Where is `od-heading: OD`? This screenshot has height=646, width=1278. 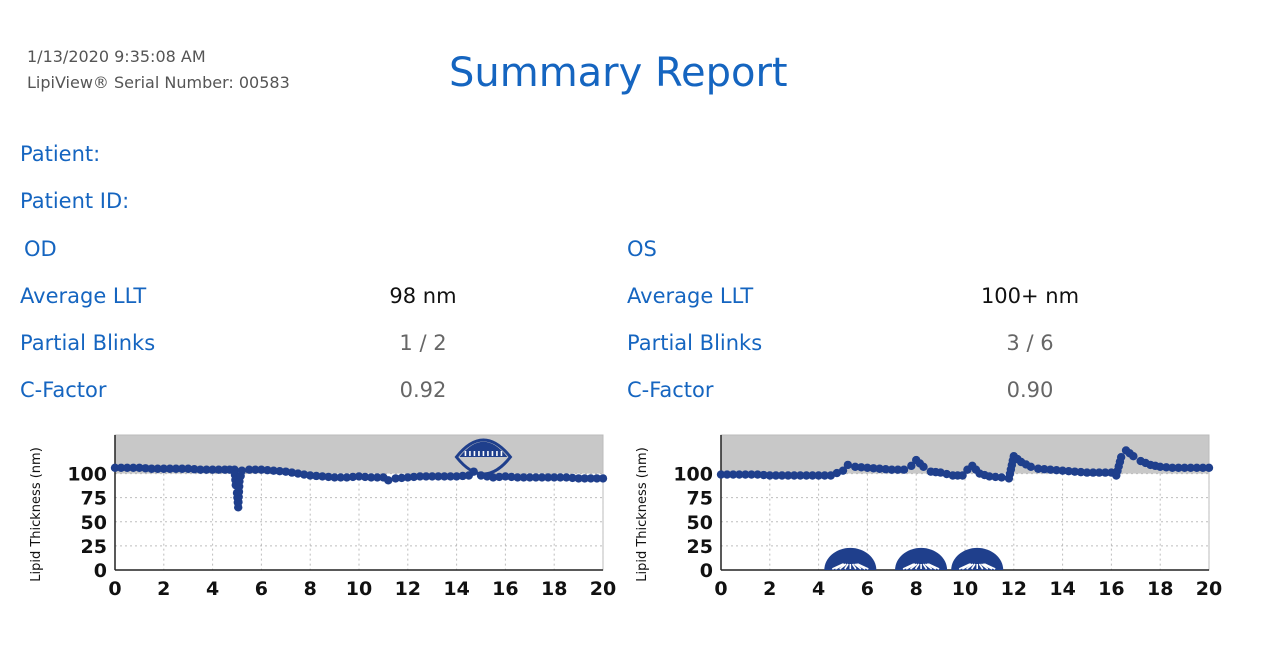 od-heading: OD is located at coordinates (40, 249).